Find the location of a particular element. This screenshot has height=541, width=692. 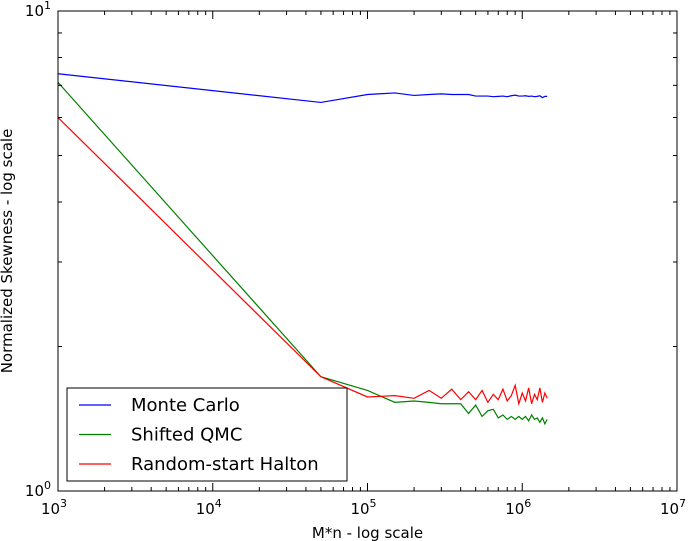

x-tick-label: 10⁵ is located at coordinates (363, 507).